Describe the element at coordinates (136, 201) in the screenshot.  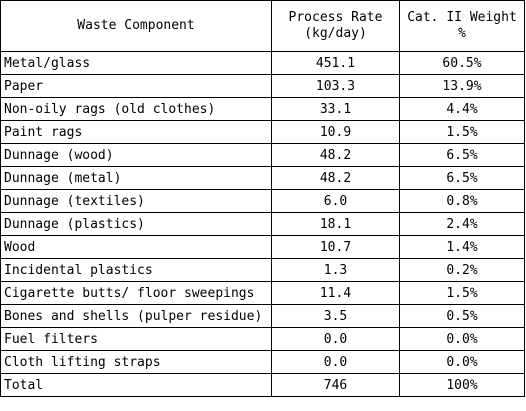
I see `cell-component: Dunnage (textiles)` at that location.